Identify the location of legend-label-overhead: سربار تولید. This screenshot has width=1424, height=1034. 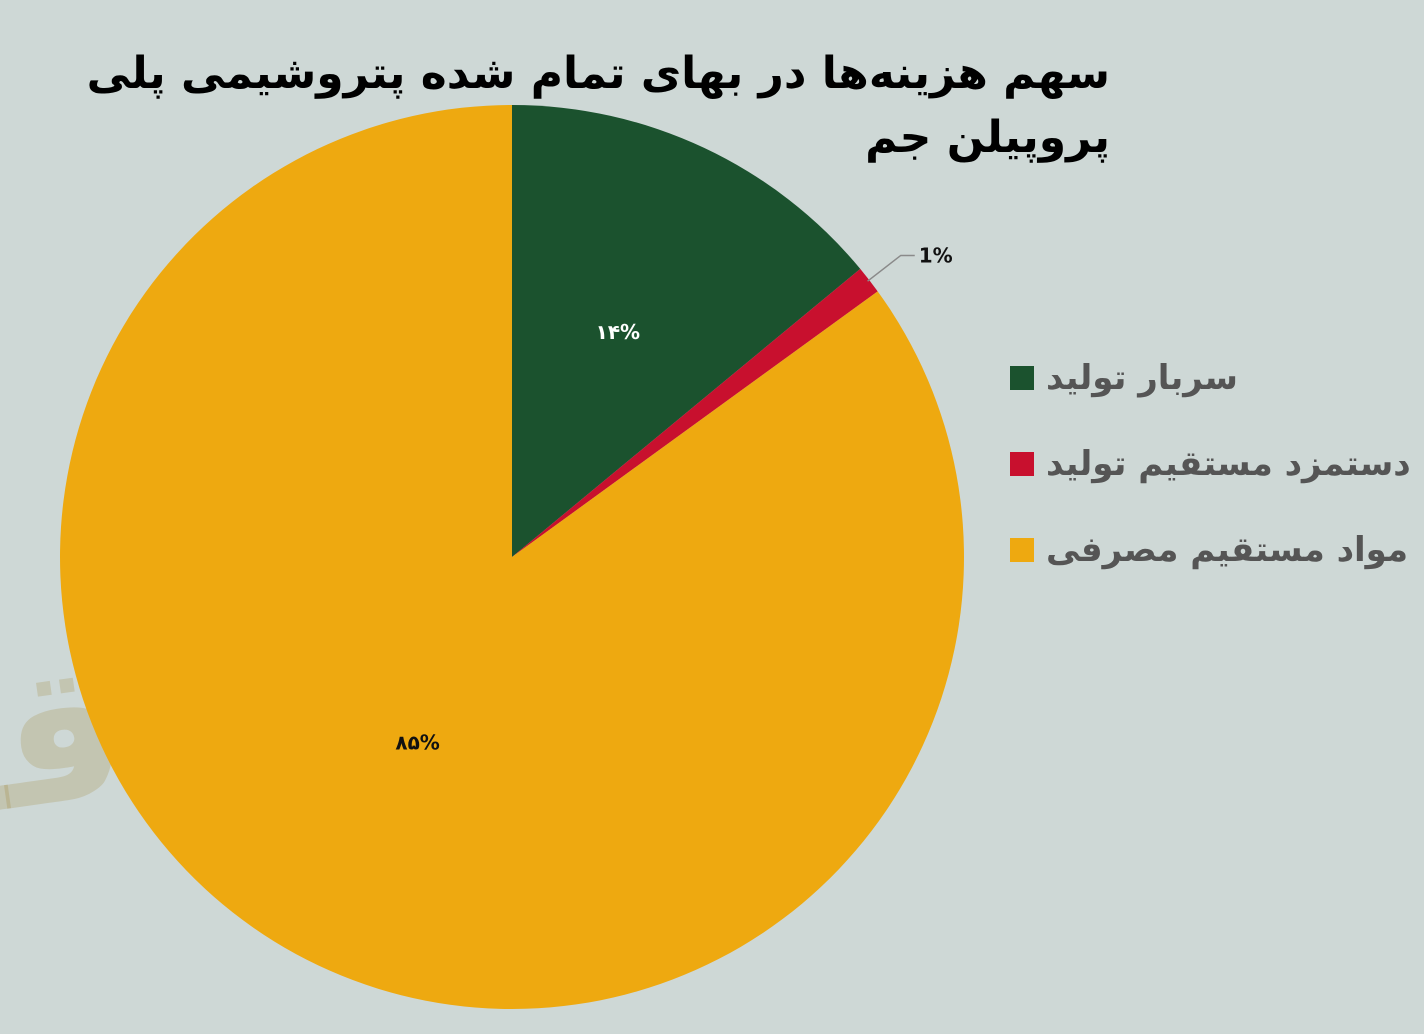
(1142, 378).